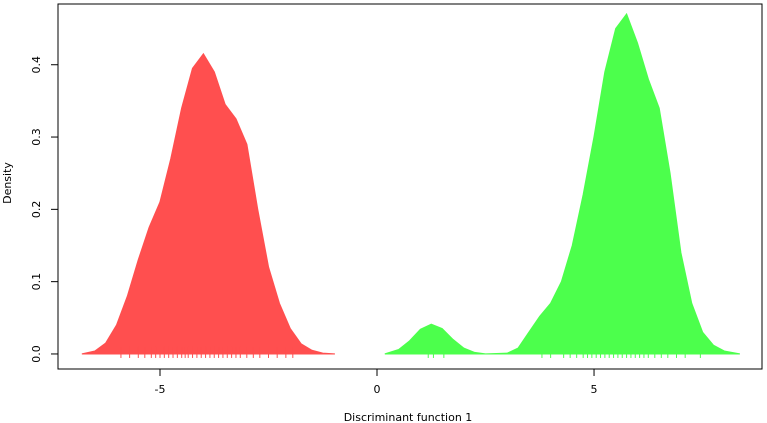  I want to click on y-tick-label: 0.2, so click(36, 210).